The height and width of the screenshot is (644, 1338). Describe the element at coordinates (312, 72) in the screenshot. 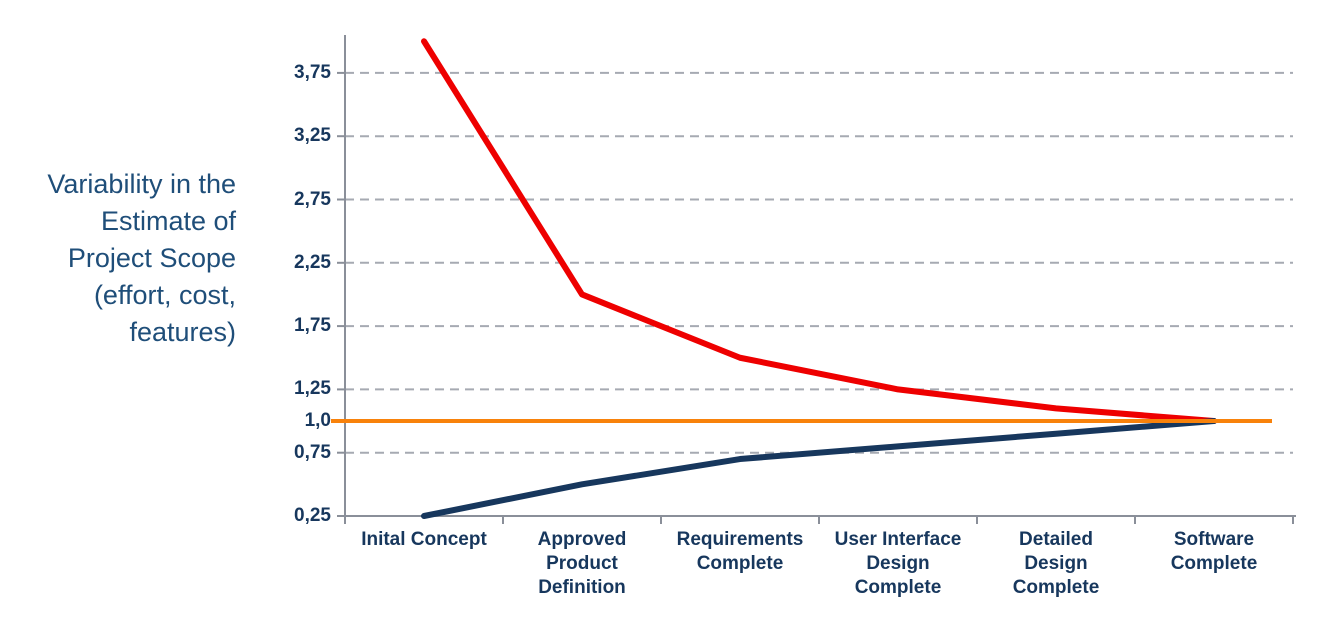

I see `y-tick-label: 3,75` at that location.